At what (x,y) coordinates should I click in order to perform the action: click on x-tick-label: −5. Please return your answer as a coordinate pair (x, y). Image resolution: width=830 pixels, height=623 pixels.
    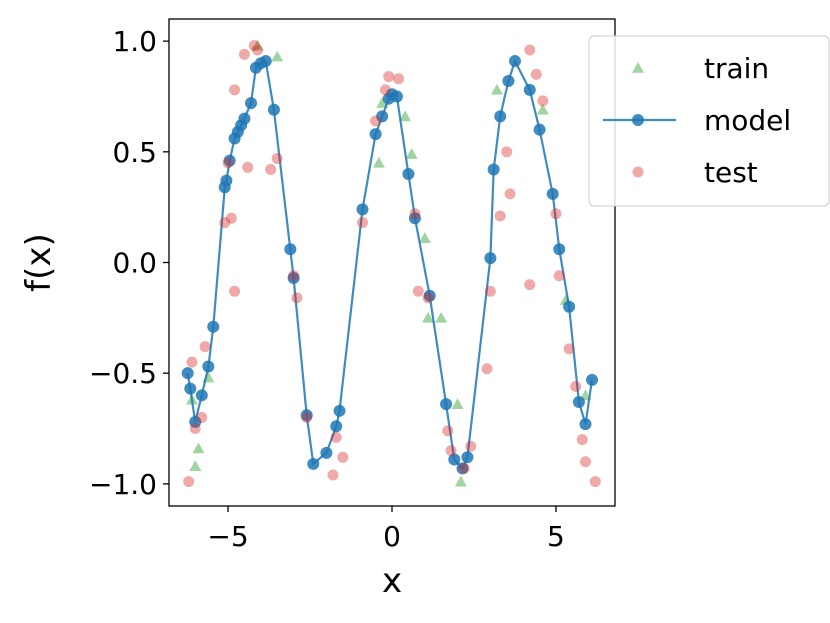
    Looking at the image, I should click on (227, 536).